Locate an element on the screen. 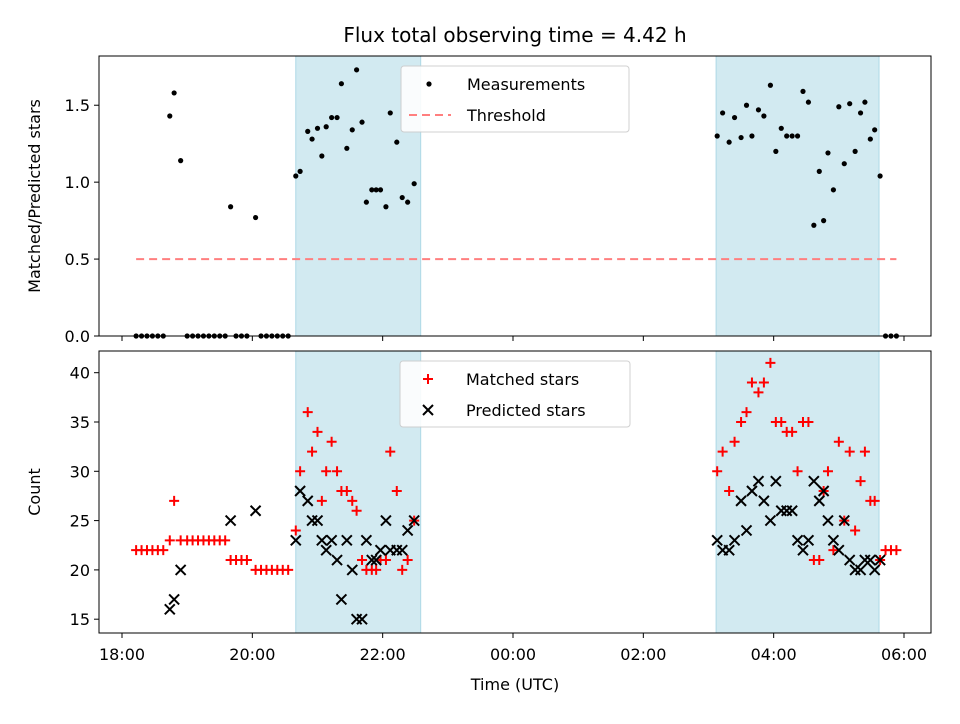 The image size is (960, 724). x-tick-label: 04:00 is located at coordinates (774, 654).